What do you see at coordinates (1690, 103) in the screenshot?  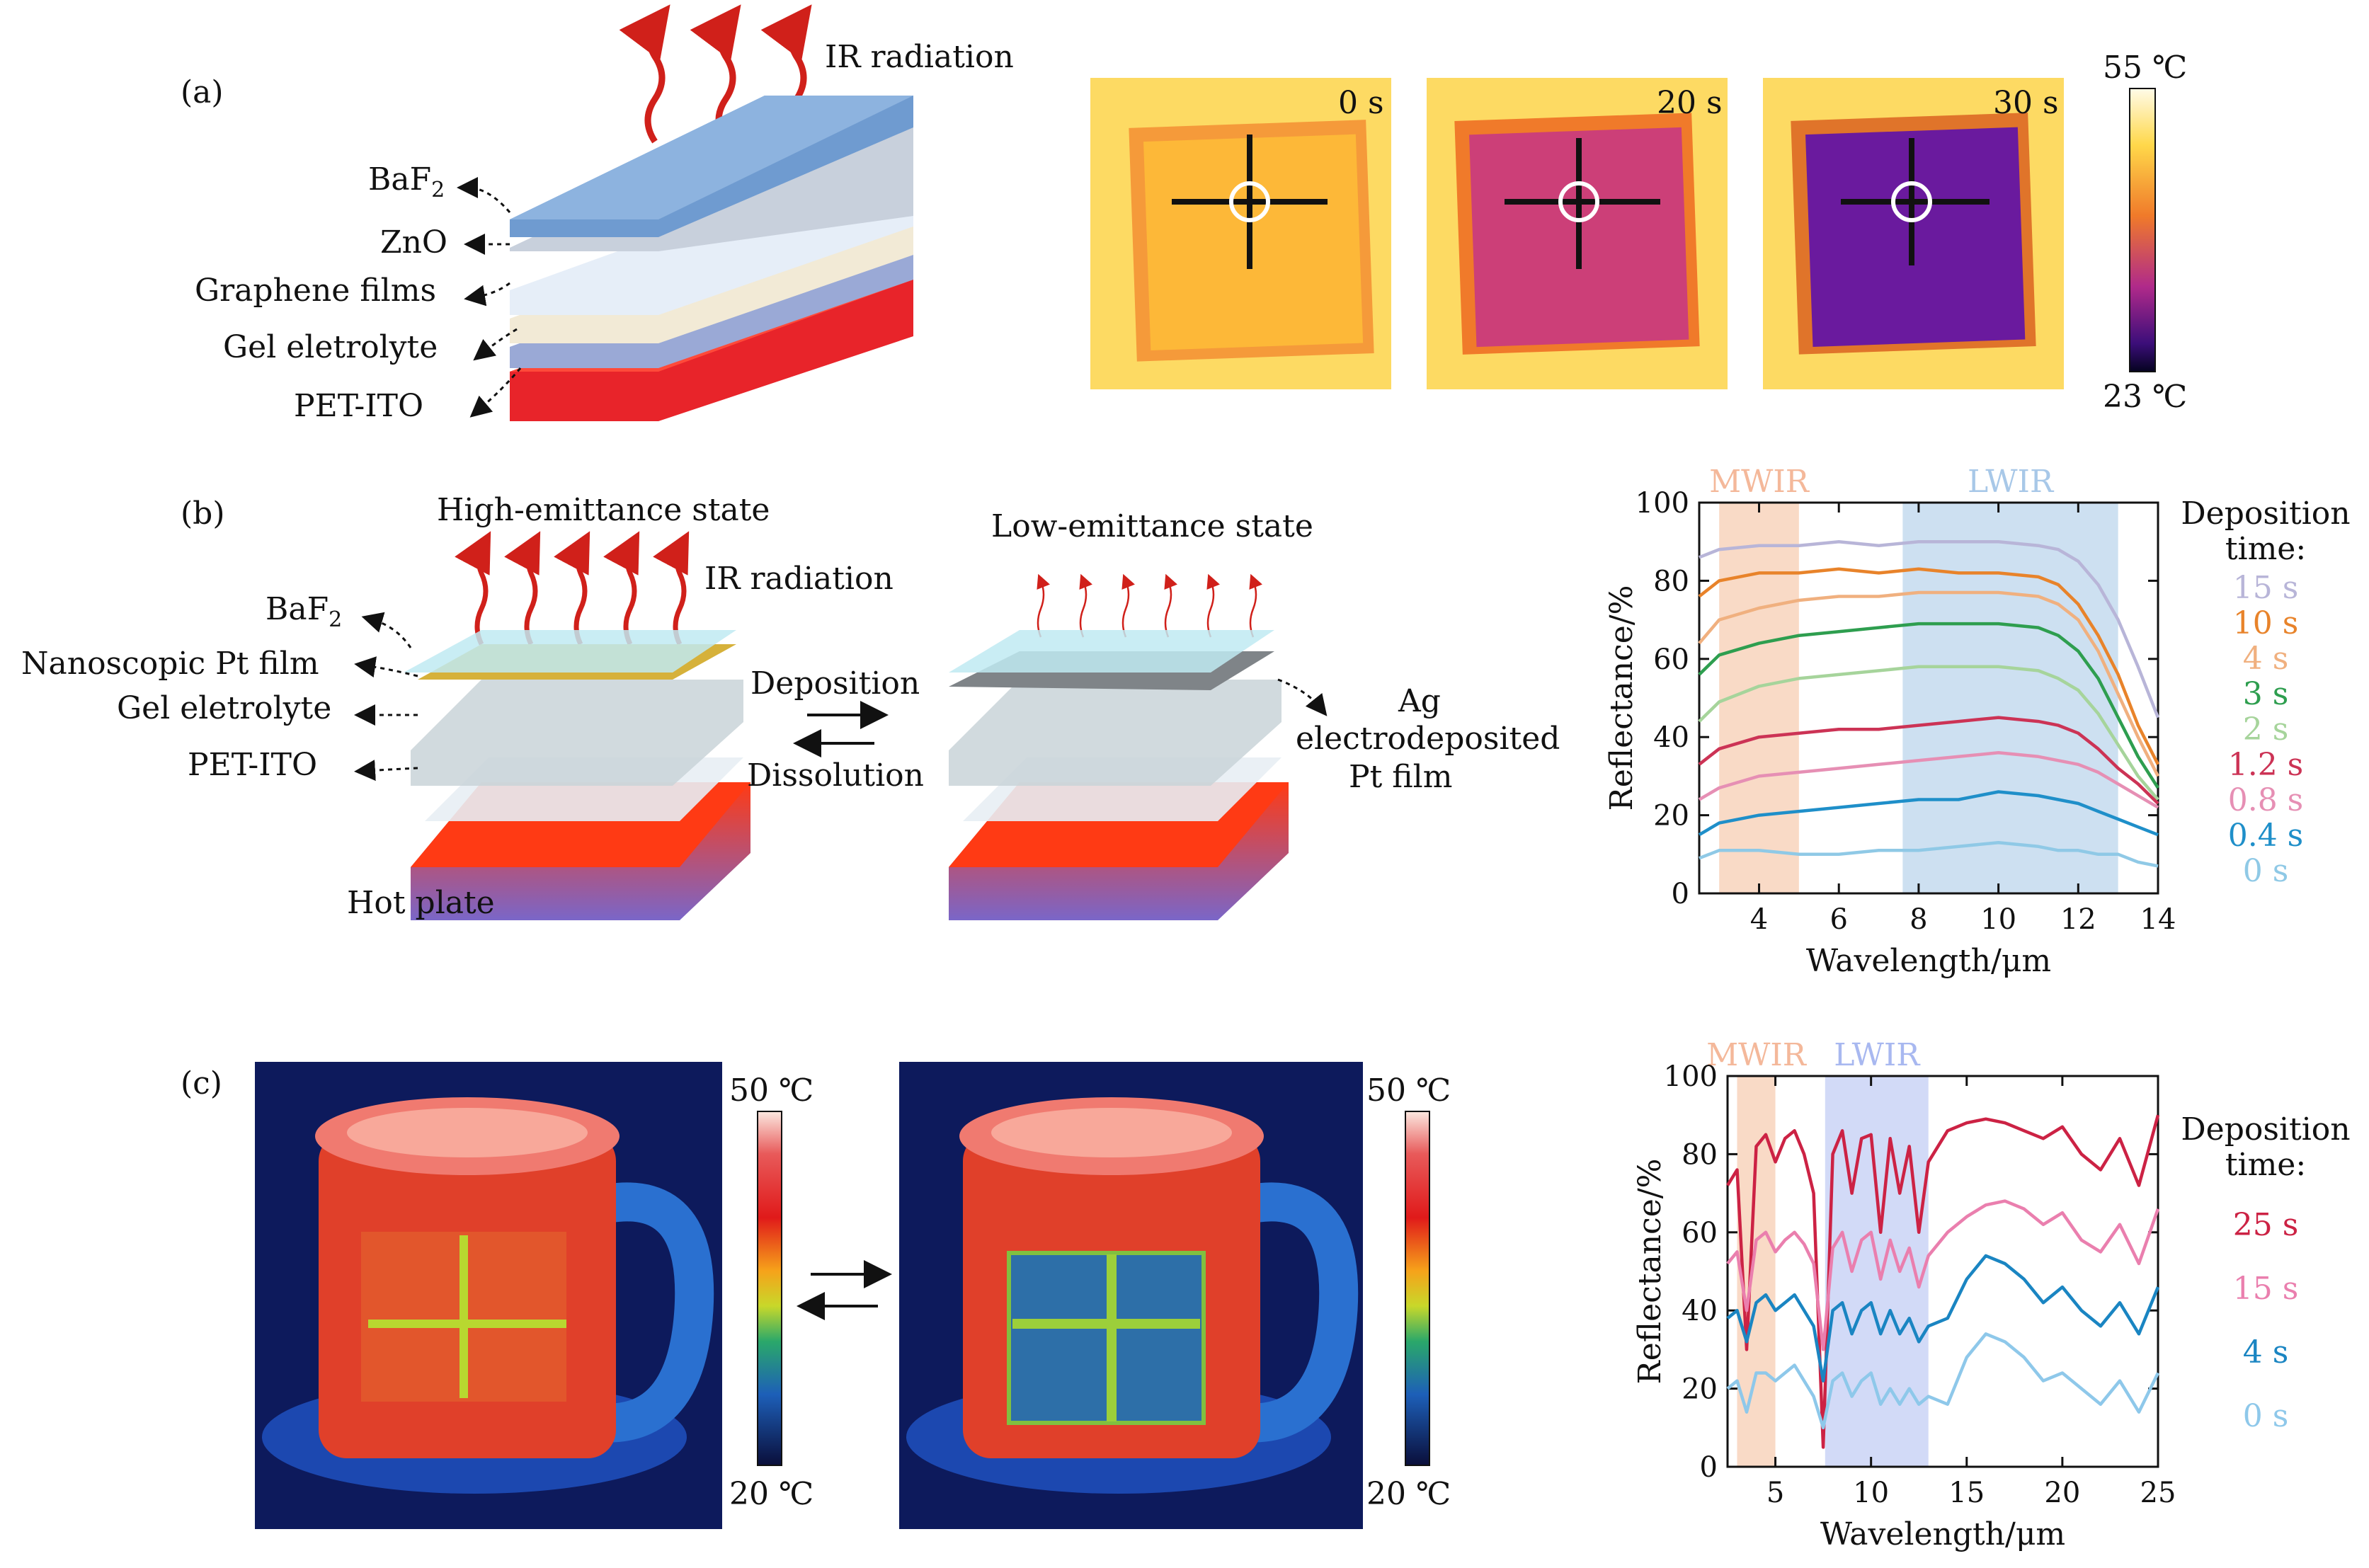 I see `thermal-time-20: 20 s` at bounding box center [1690, 103].